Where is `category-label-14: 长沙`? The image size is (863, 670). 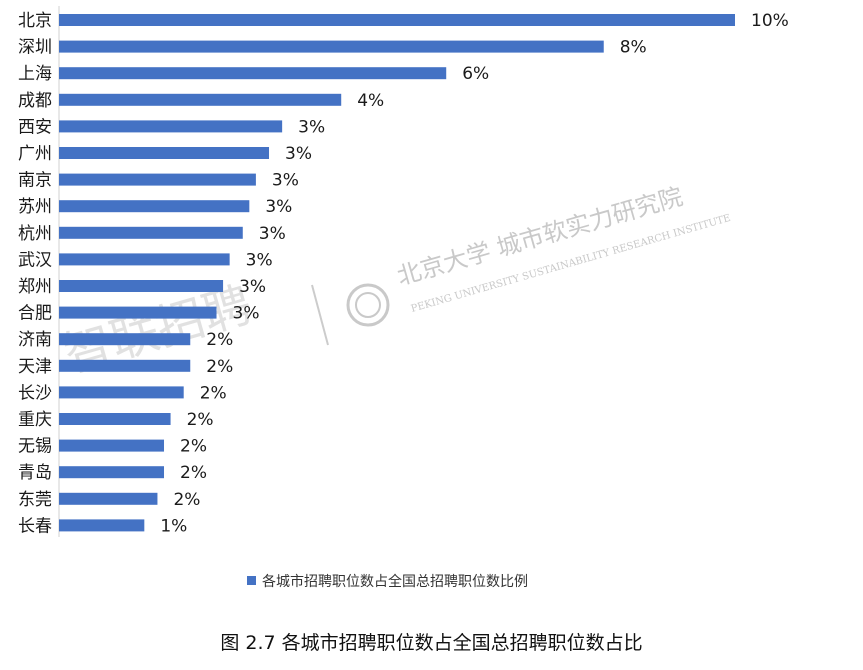 category-label-14: 长沙 is located at coordinates (35, 393).